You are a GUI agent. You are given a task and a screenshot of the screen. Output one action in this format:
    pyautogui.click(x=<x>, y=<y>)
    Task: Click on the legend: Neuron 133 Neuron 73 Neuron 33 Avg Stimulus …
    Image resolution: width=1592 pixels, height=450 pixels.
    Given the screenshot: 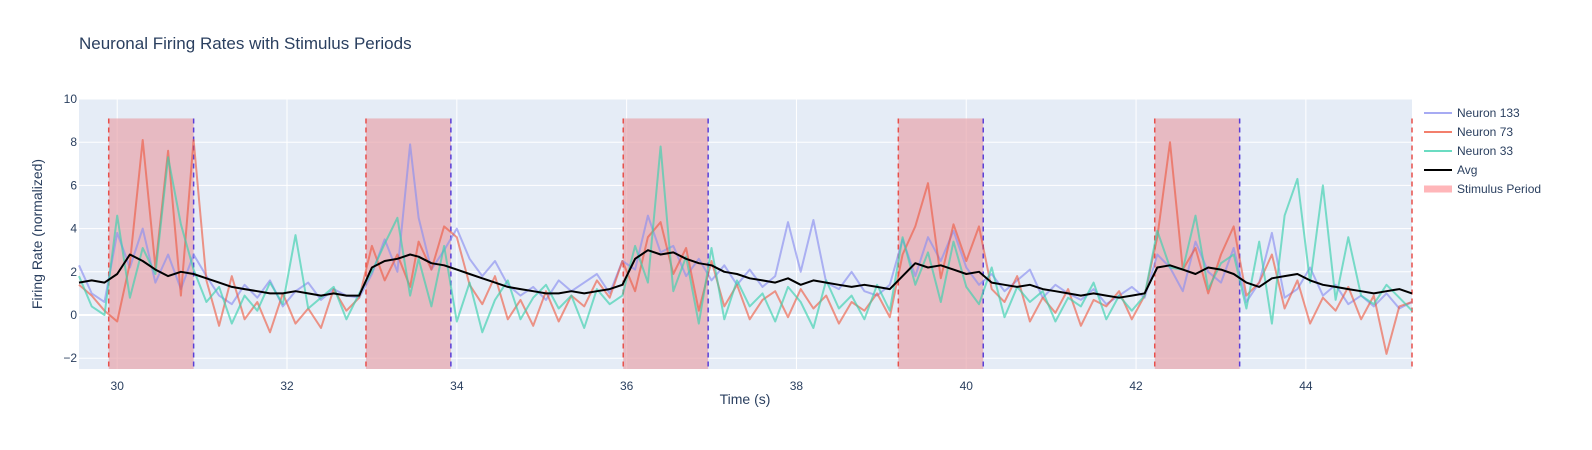 What is the action you would take?
    pyautogui.click(x=1482, y=151)
    